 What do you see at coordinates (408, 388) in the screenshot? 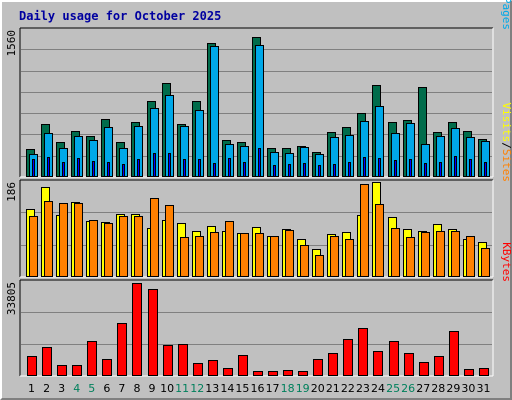
I see `x-tick-label: 26` at bounding box center [408, 388].